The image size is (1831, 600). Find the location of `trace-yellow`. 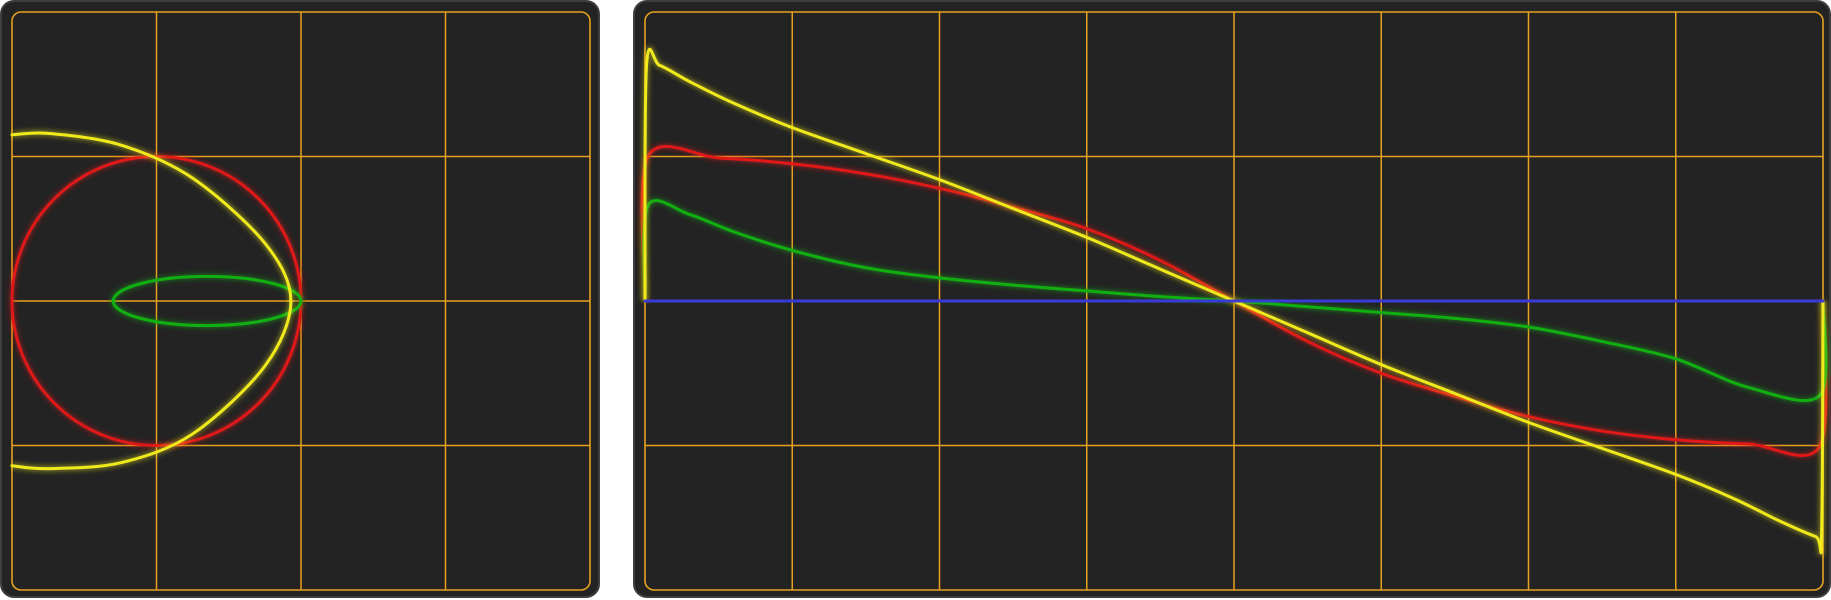

trace-yellow is located at coordinates (151, 301).